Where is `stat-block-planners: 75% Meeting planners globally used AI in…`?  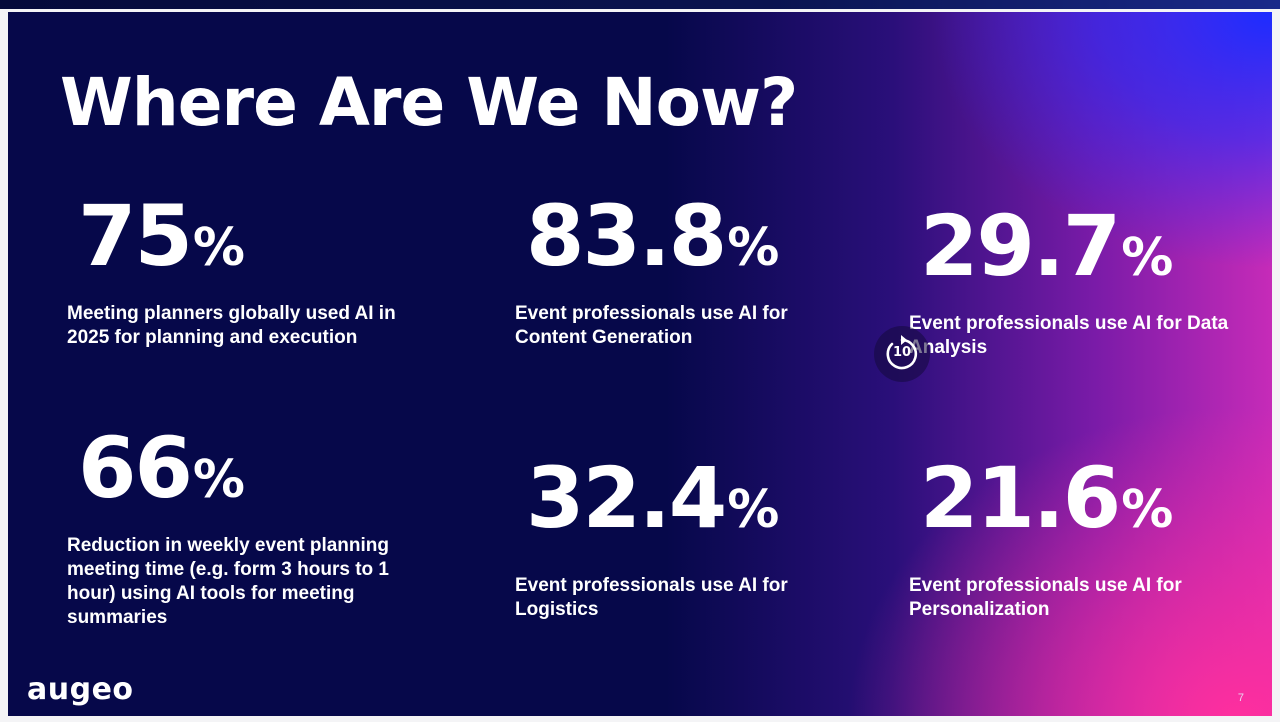
stat-block-planners: 75% Meeting planners globally used AI in… is located at coordinates (231, 267).